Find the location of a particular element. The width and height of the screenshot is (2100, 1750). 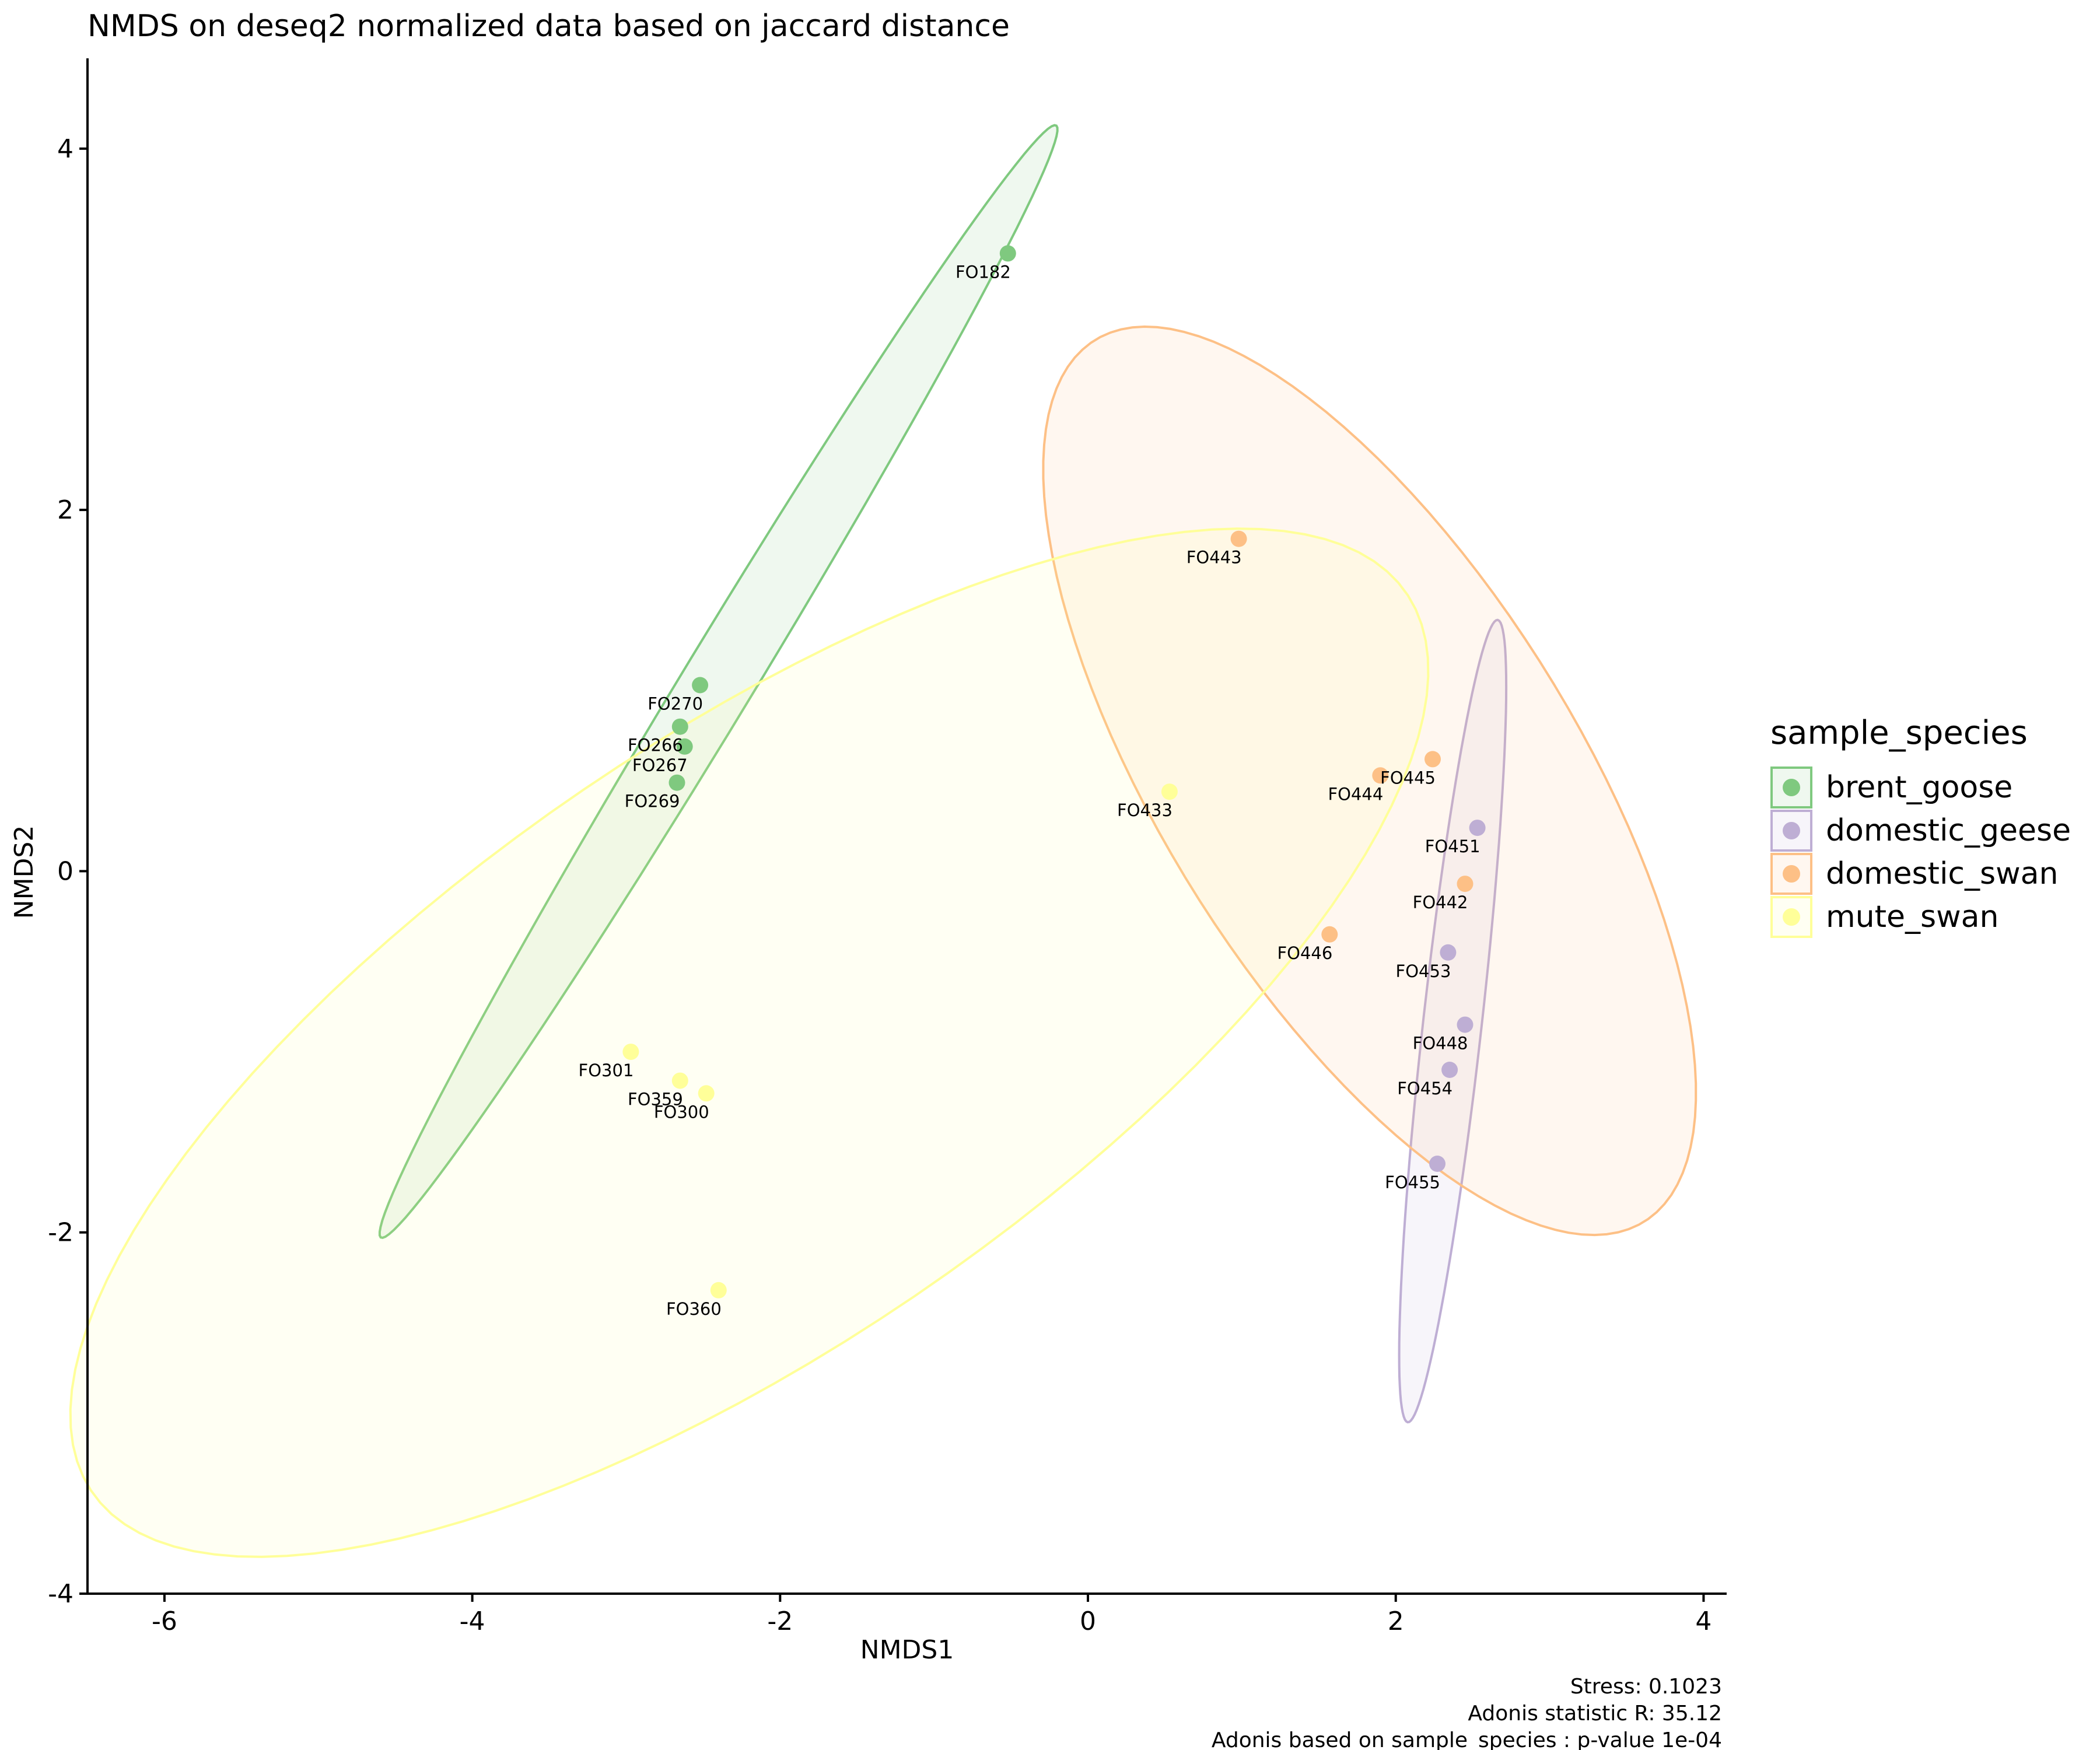

x-tick-label: 4 is located at coordinates (1703, 1621).